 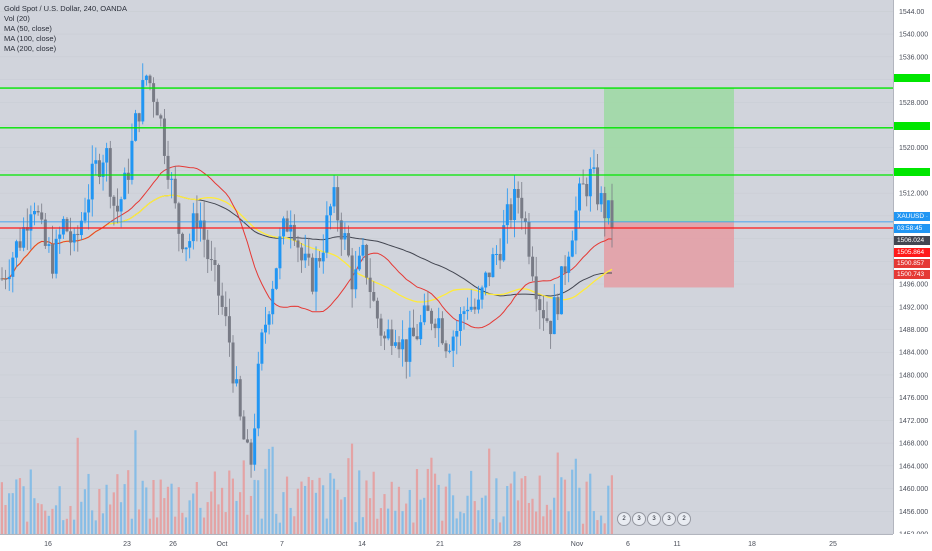 I want to click on economic-events: 2 3 3 3 2, so click(x=654, y=519).